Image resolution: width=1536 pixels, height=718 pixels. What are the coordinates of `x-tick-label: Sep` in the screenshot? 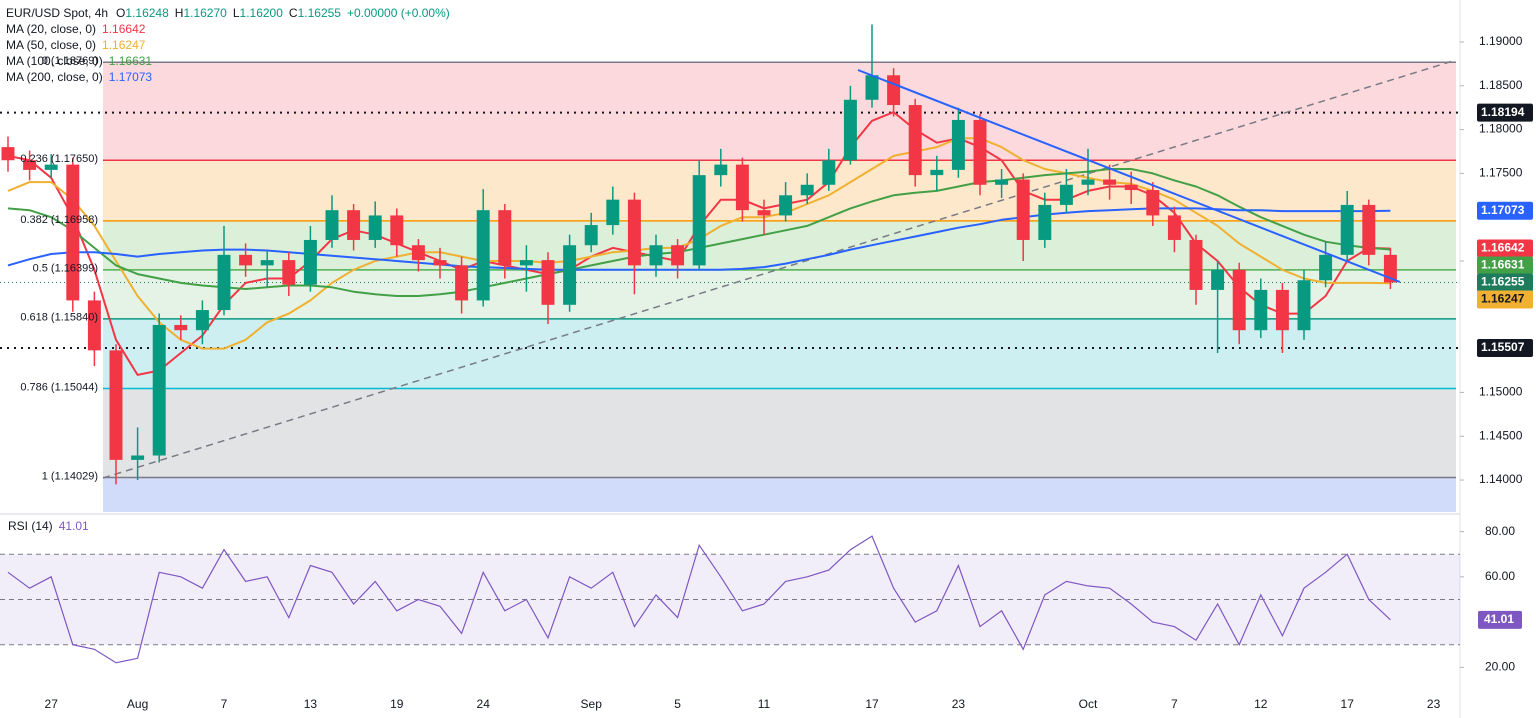 It's located at (592, 704).